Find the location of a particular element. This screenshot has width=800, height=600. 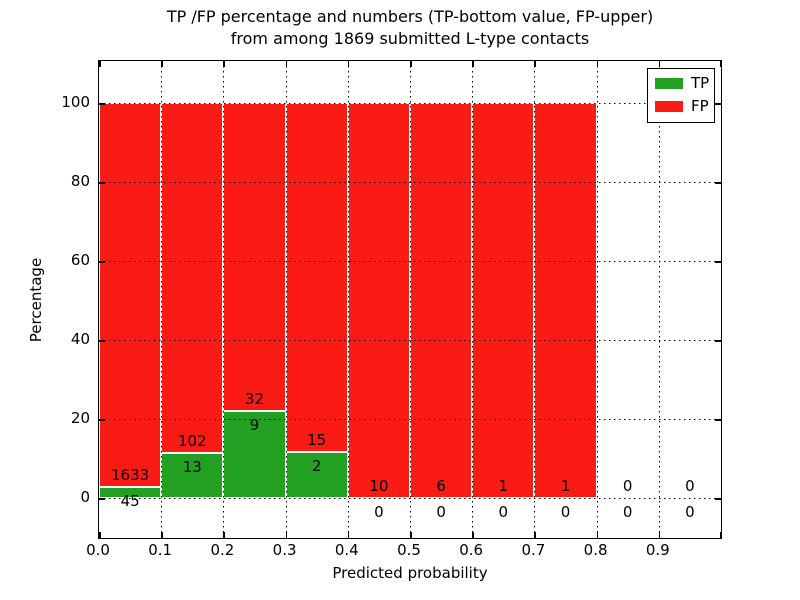

y-tick-label: 60 is located at coordinates (80, 260).